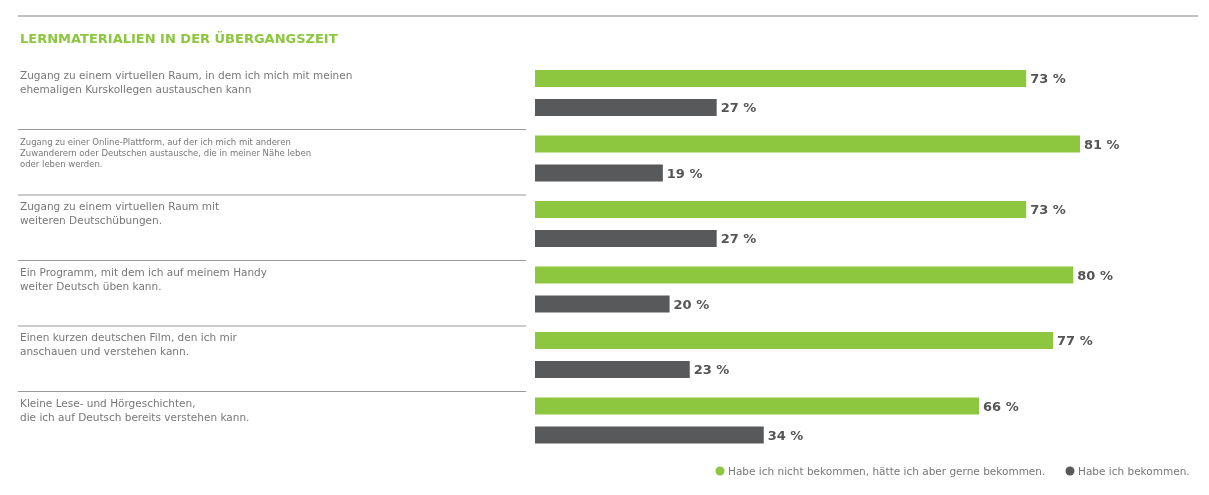 This screenshot has width=1209, height=495. I want to click on data-label: 81 %, so click(1102, 144).